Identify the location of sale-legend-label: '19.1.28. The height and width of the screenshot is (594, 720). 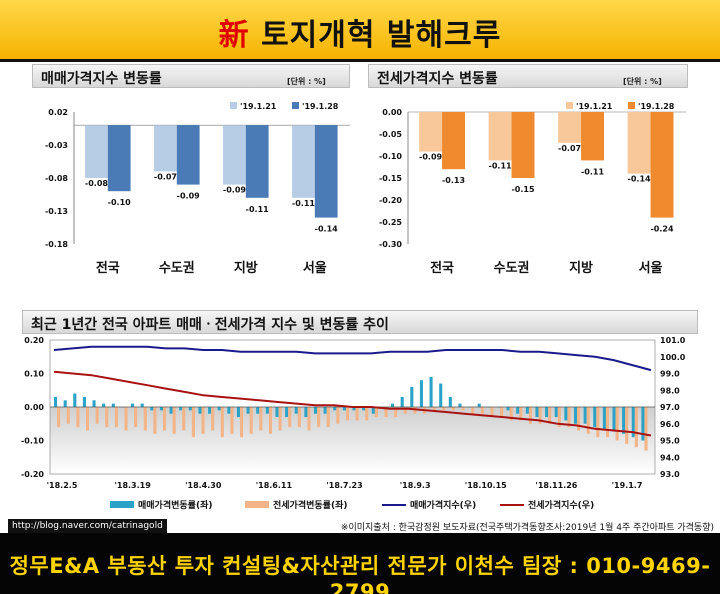
(320, 106).